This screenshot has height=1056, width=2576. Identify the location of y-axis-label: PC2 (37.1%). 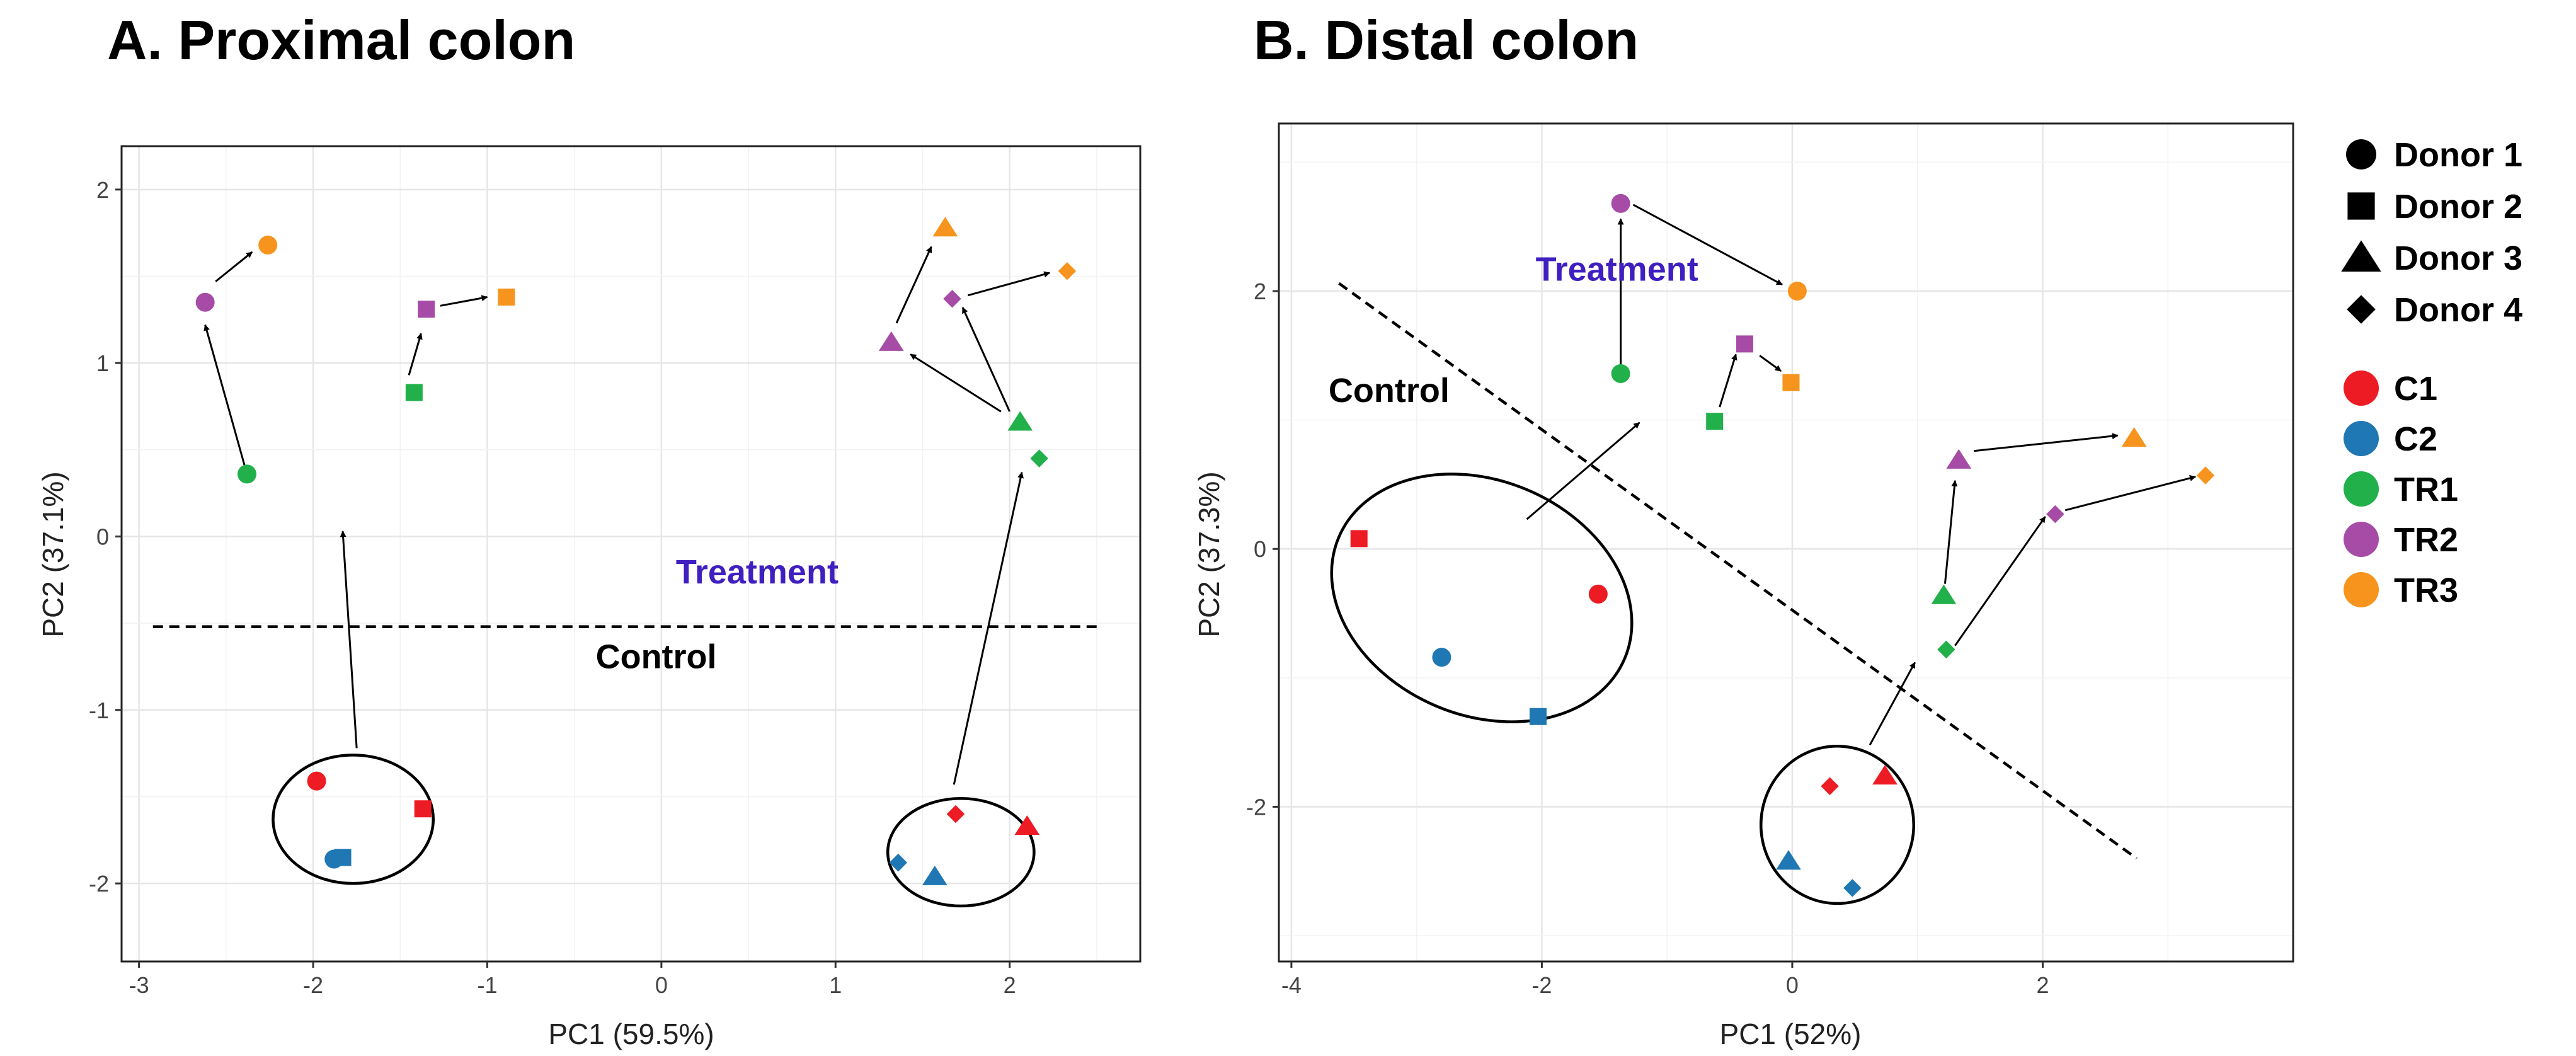
(53, 554).